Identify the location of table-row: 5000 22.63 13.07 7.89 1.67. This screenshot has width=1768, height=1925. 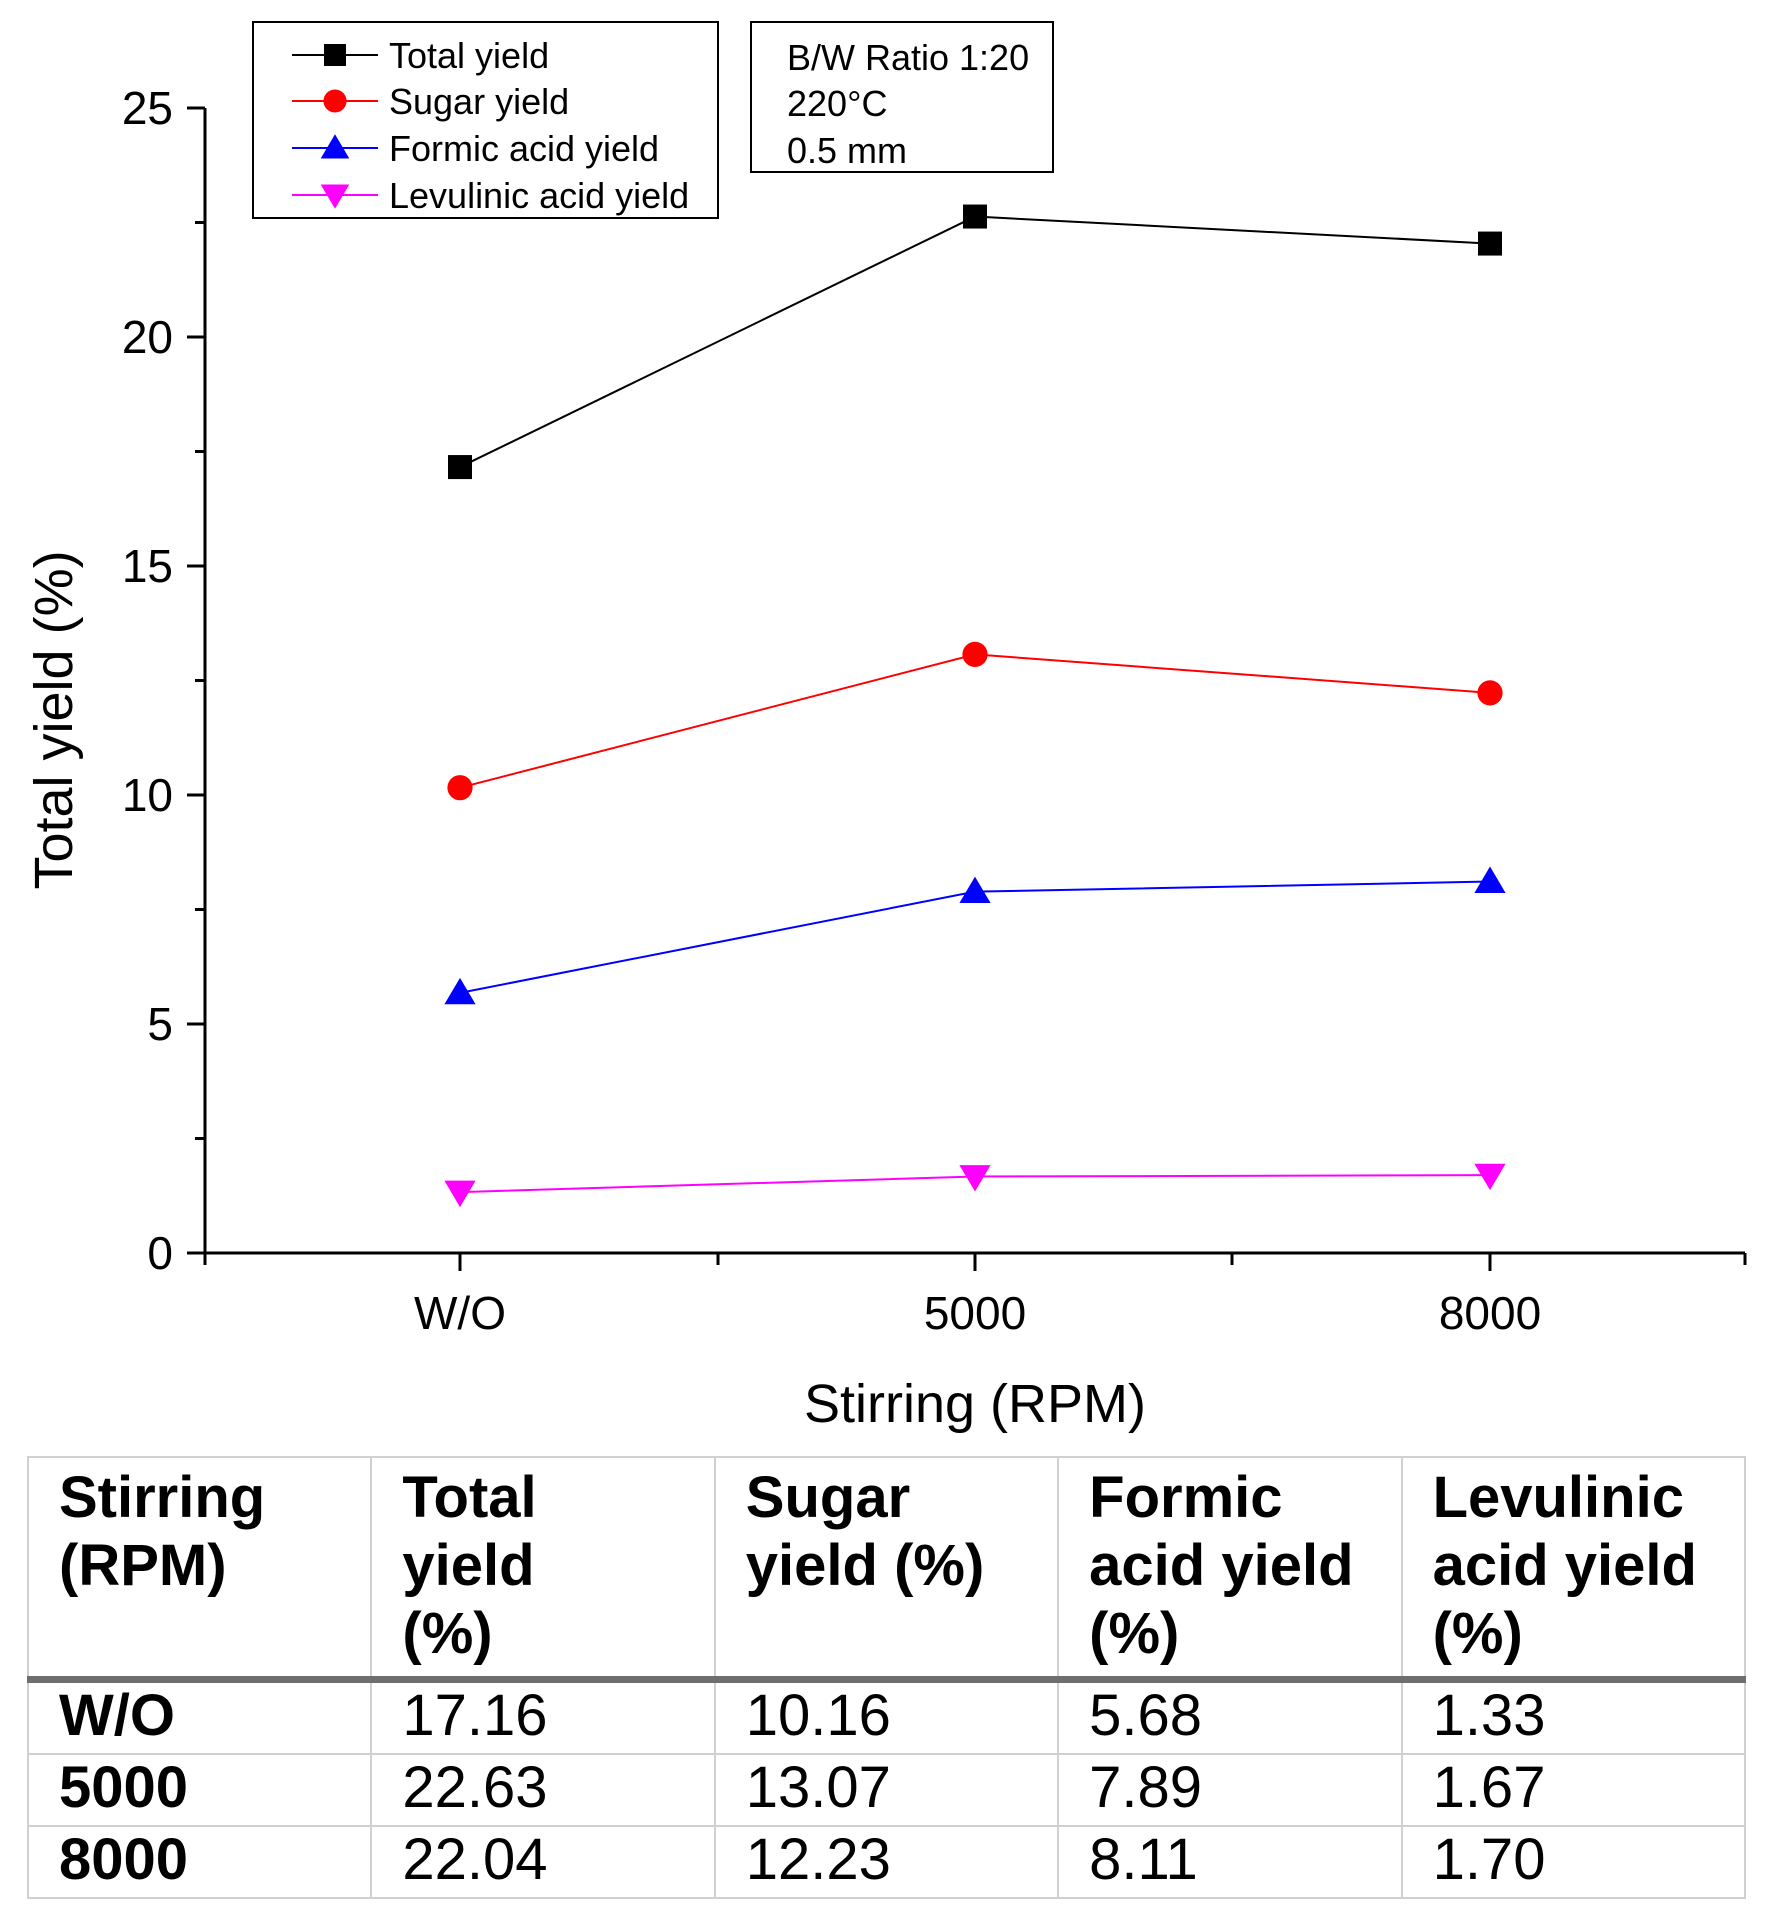
(886, 1790).